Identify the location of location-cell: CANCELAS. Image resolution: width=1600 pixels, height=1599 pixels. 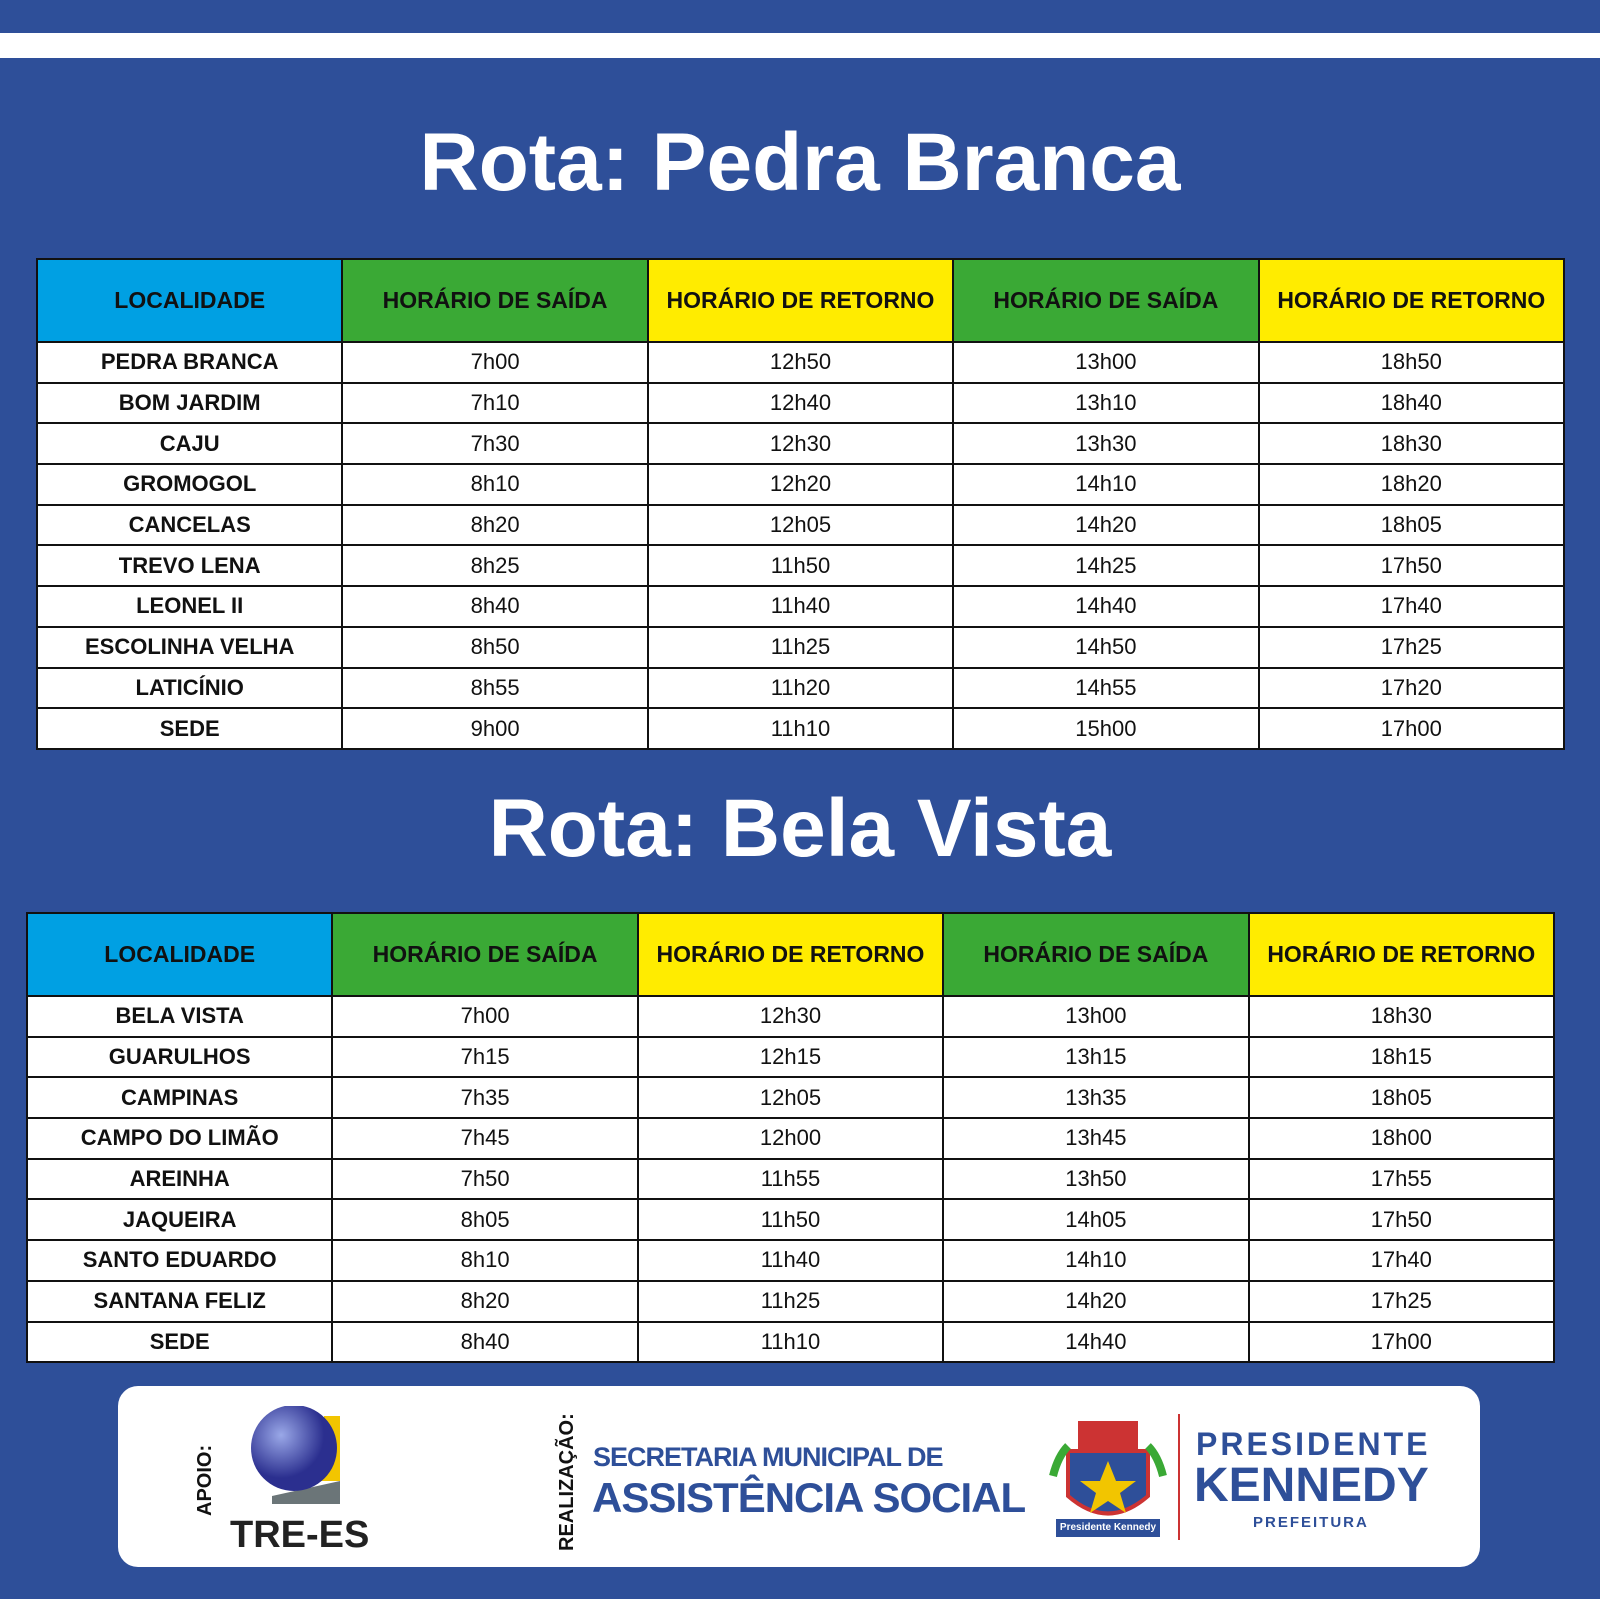
(189, 525).